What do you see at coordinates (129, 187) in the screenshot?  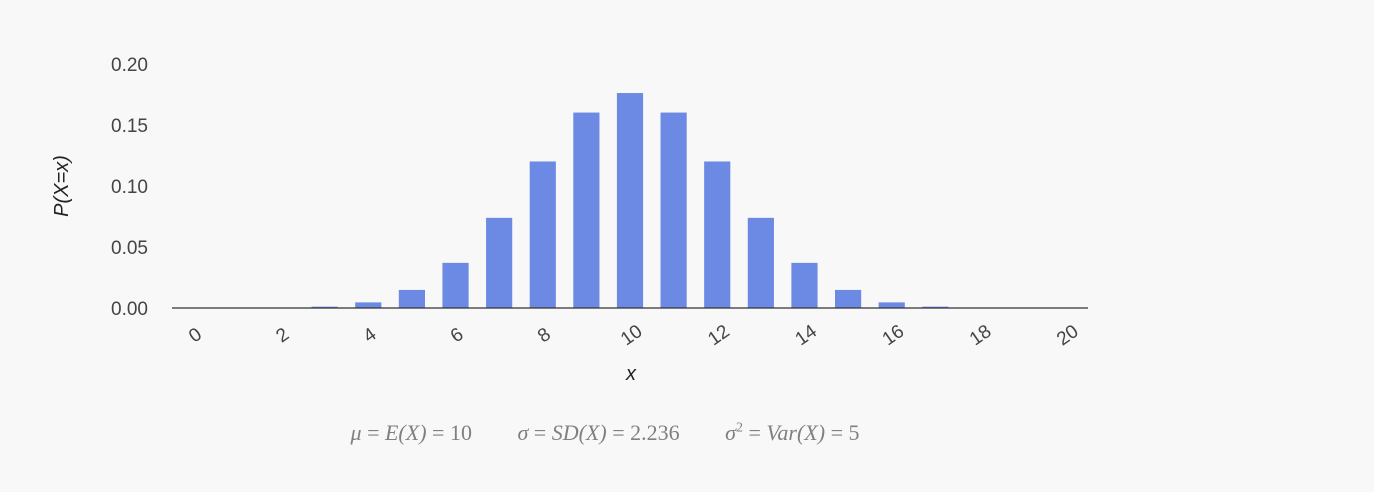 I see `y-tick-label: 0.10` at bounding box center [129, 187].